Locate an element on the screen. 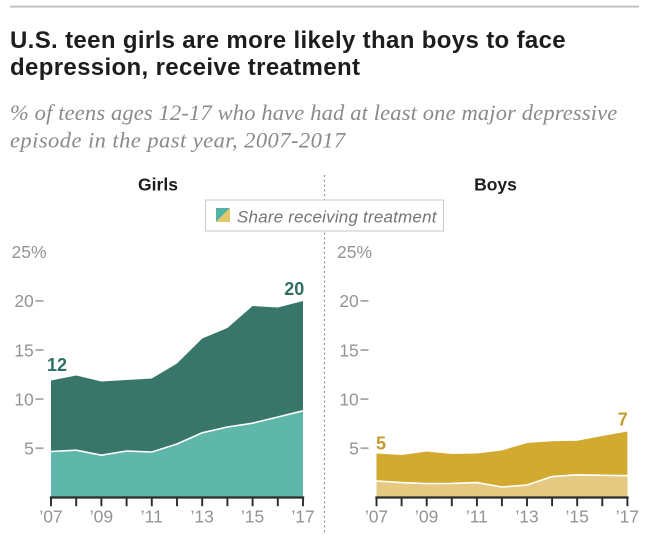 The image size is (650, 544). svg-text: depression, receive treatment is located at coordinates (185, 67).